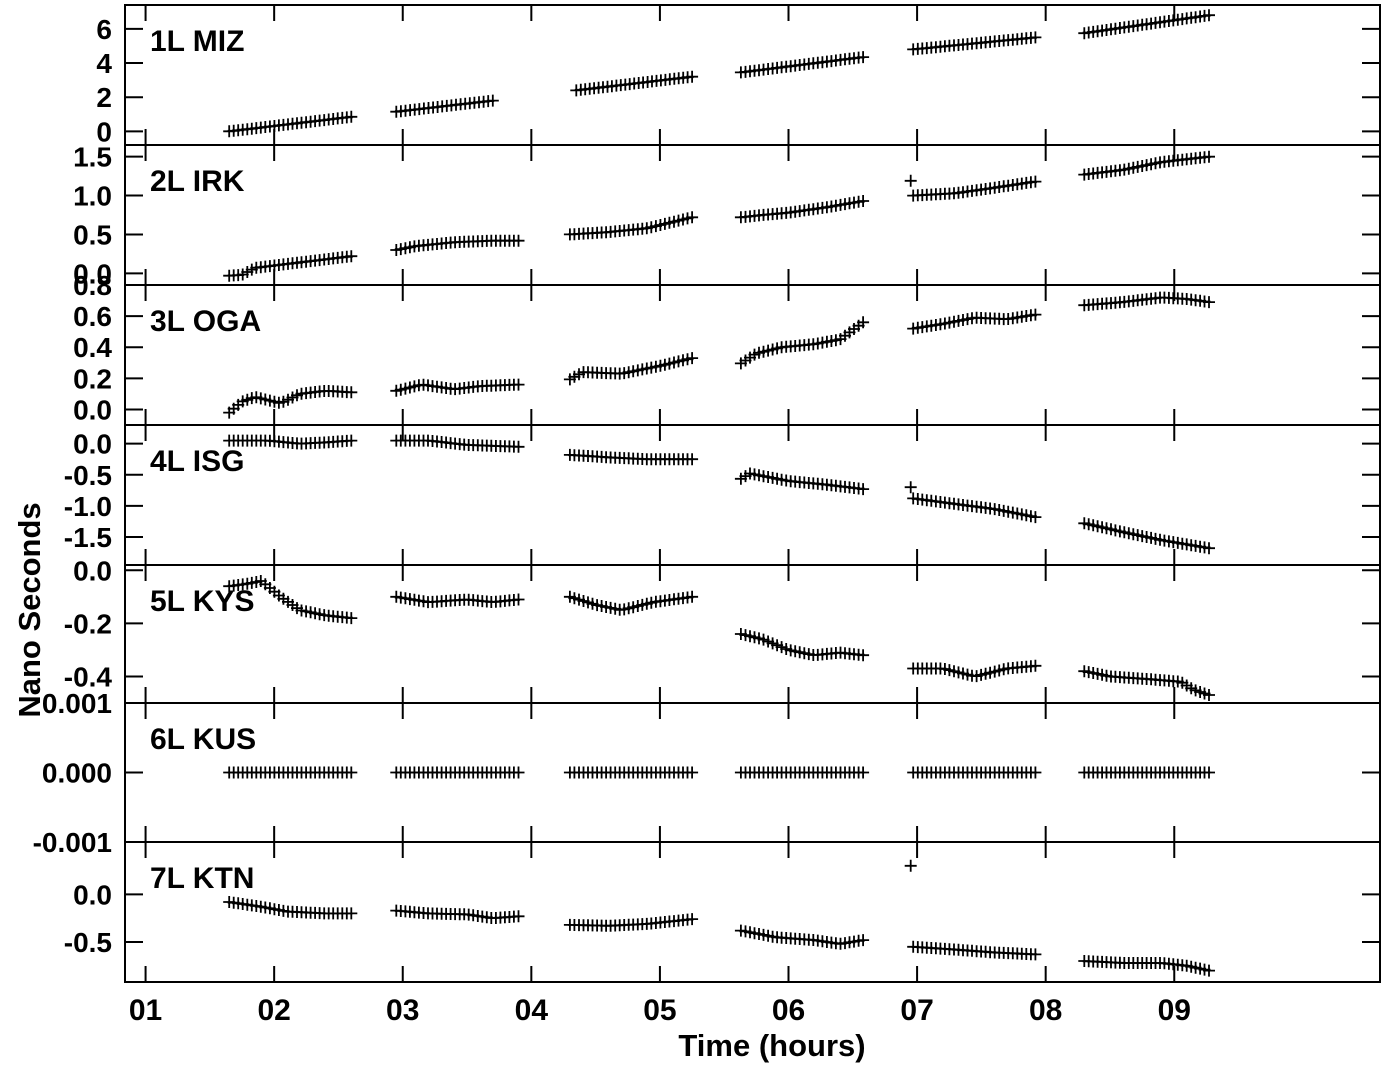 The width and height of the screenshot is (1382, 1066). What do you see at coordinates (92, 157) in the screenshot?
I see `y-tick-label: 1.5` at bounding box center [92, 157].